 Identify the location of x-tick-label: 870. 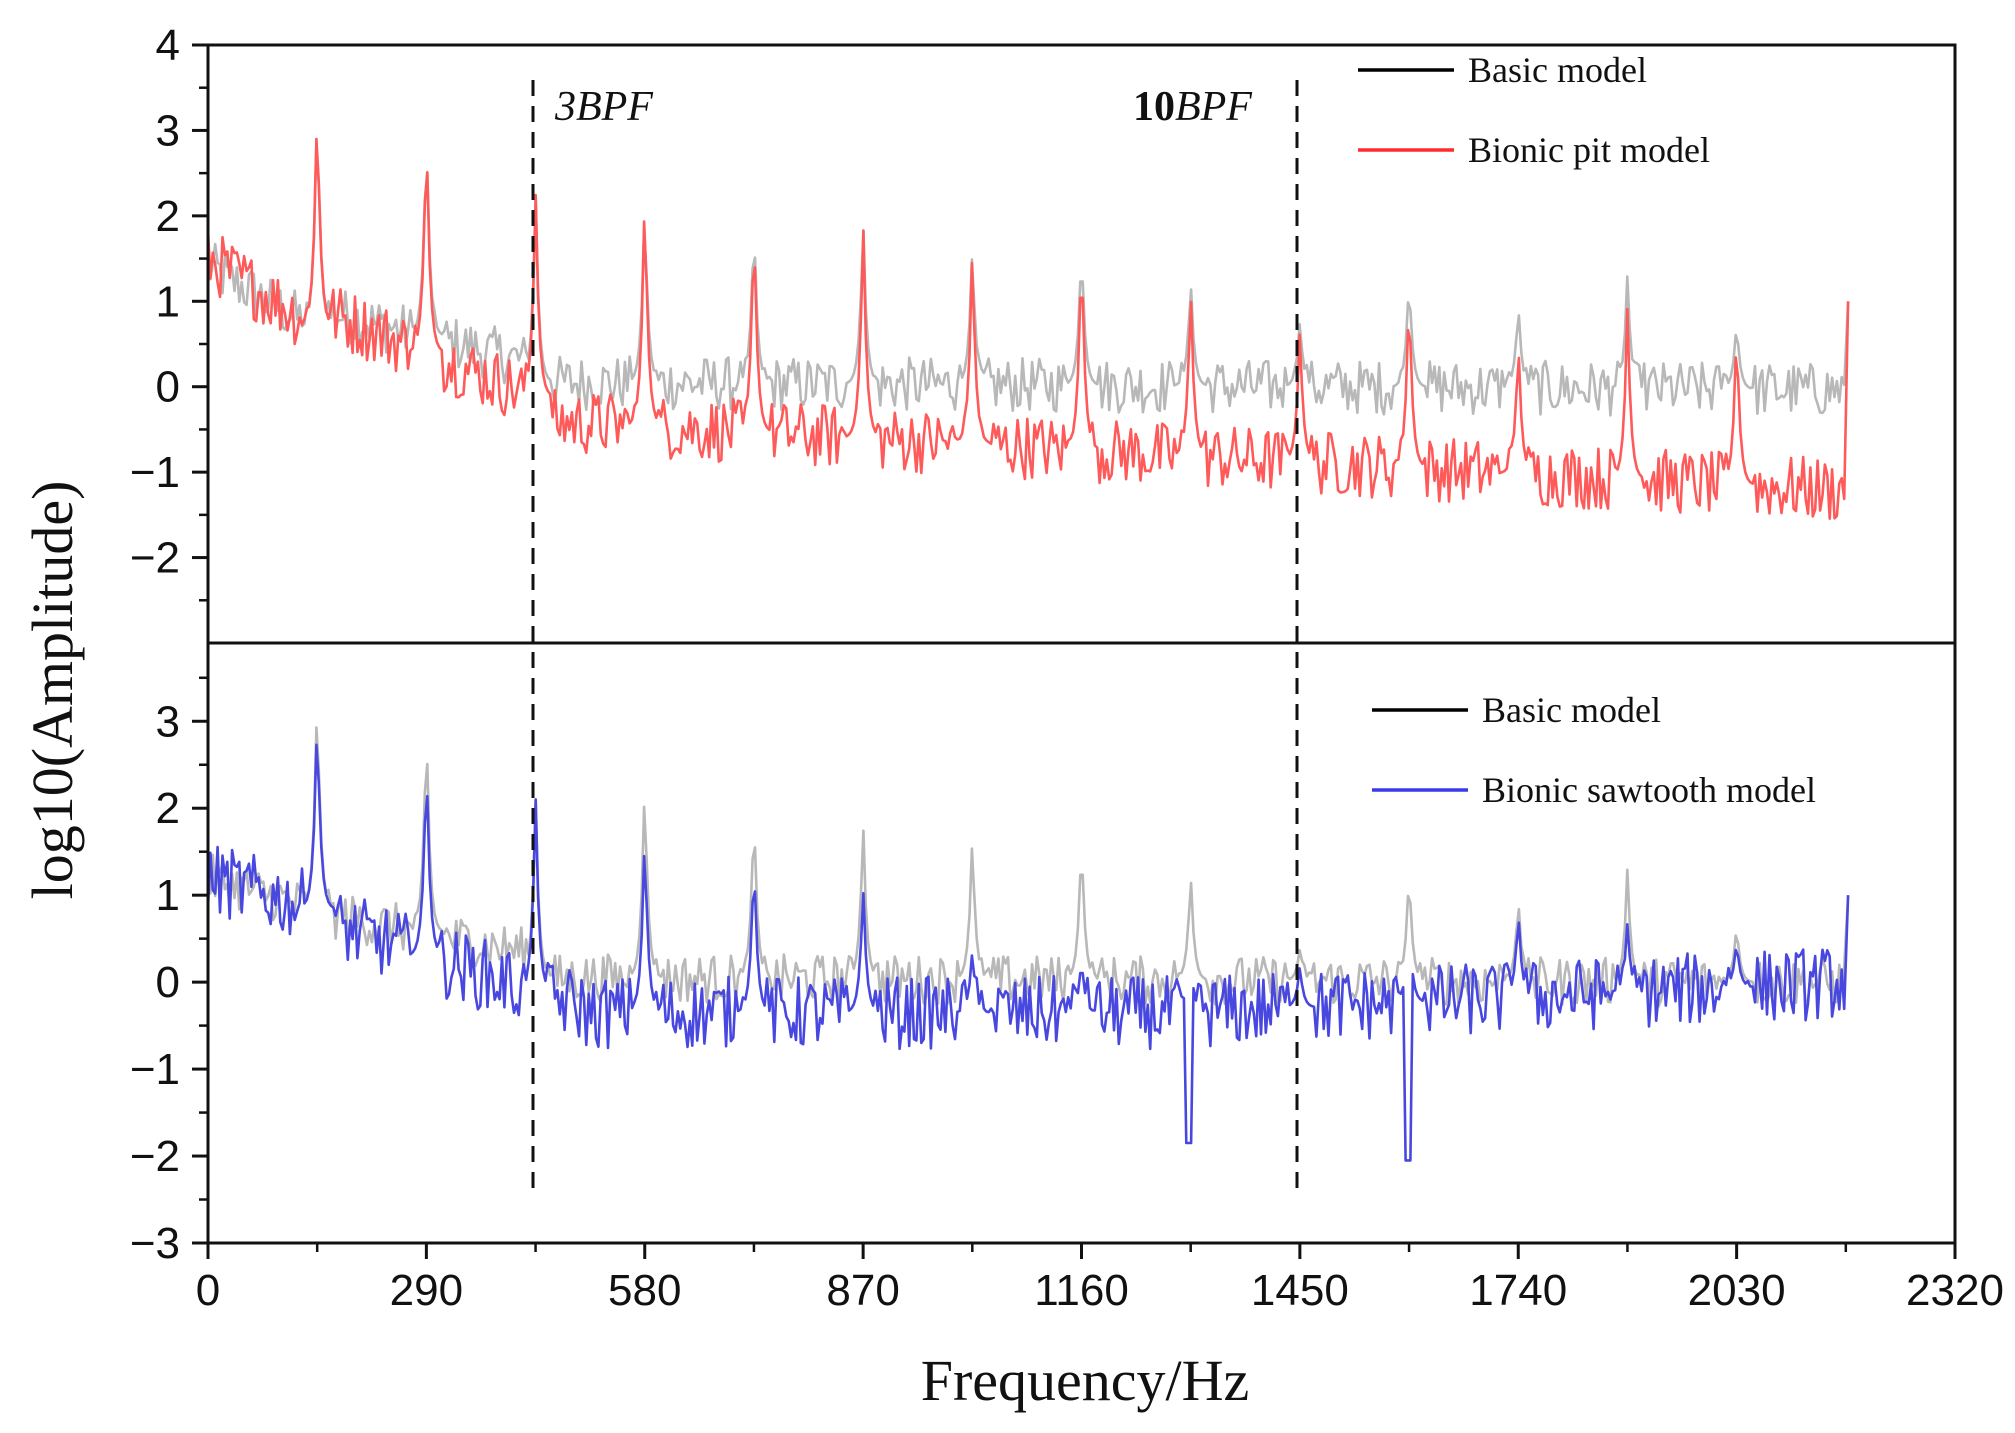
(862, 1290).